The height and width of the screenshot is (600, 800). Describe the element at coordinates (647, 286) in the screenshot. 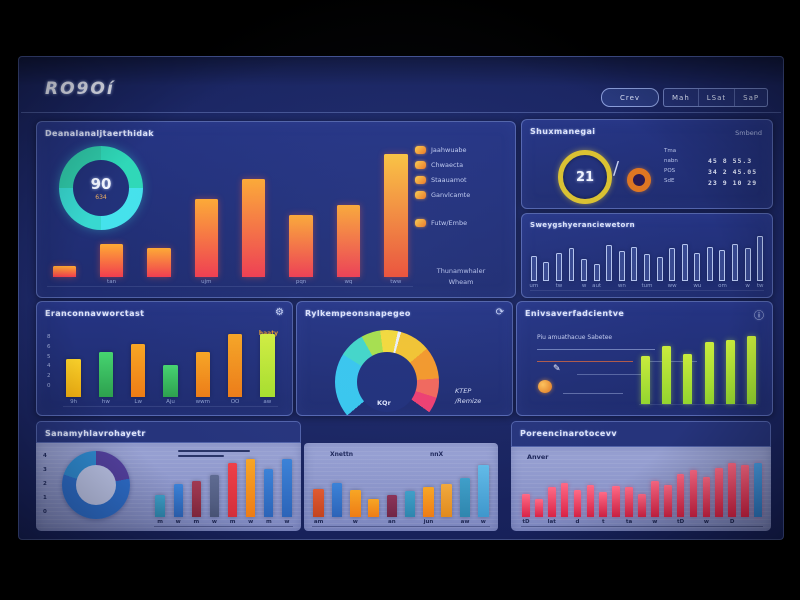

I see `bar-label: tum` at that location.